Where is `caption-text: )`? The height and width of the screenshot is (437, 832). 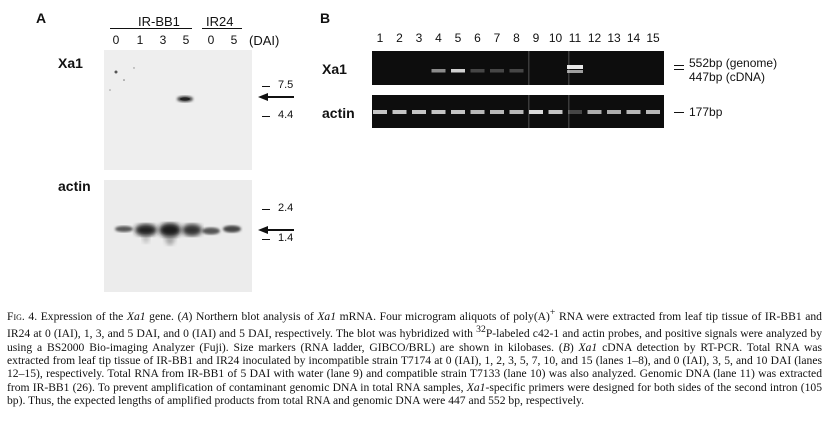
caption-text: ) is located at coordinates (574, 347).